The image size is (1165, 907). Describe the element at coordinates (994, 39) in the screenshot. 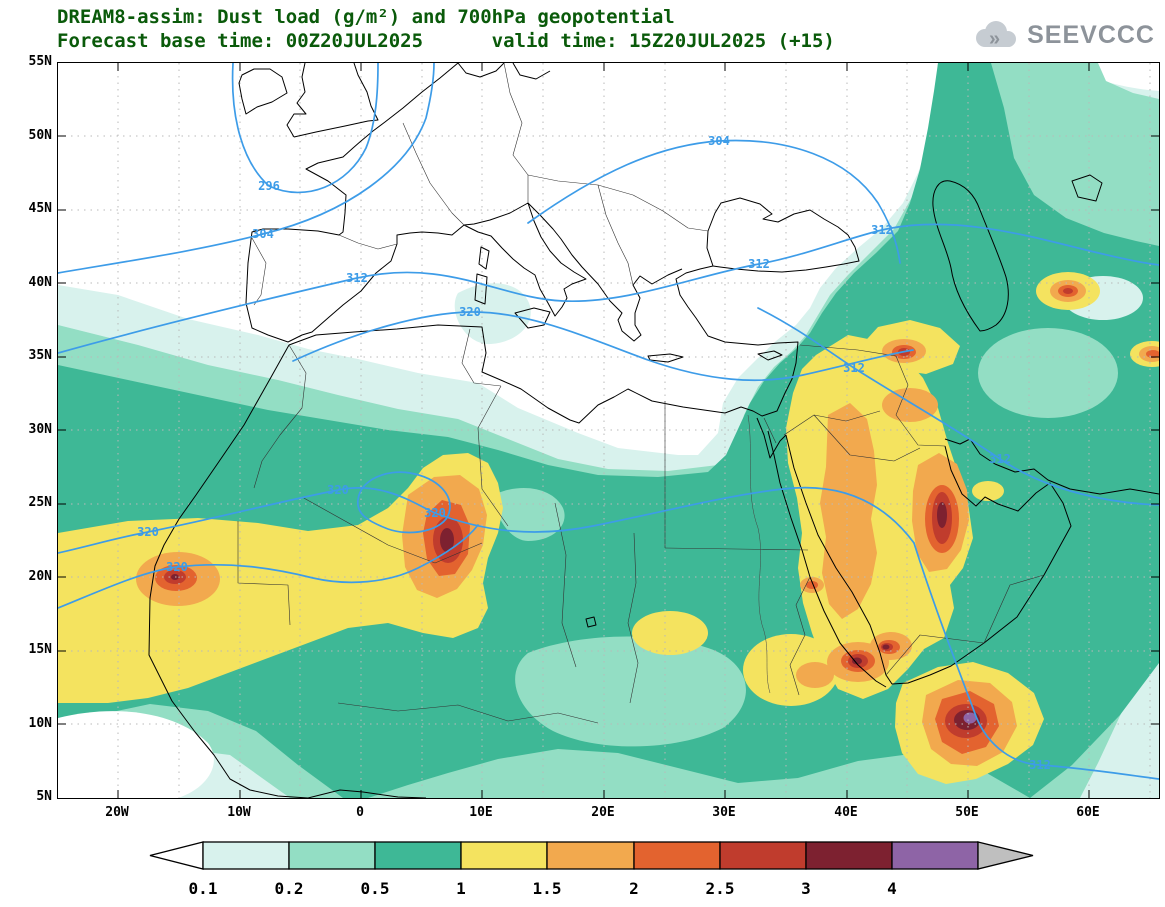

I see `cloud-arrows-glyph: »` at that location.